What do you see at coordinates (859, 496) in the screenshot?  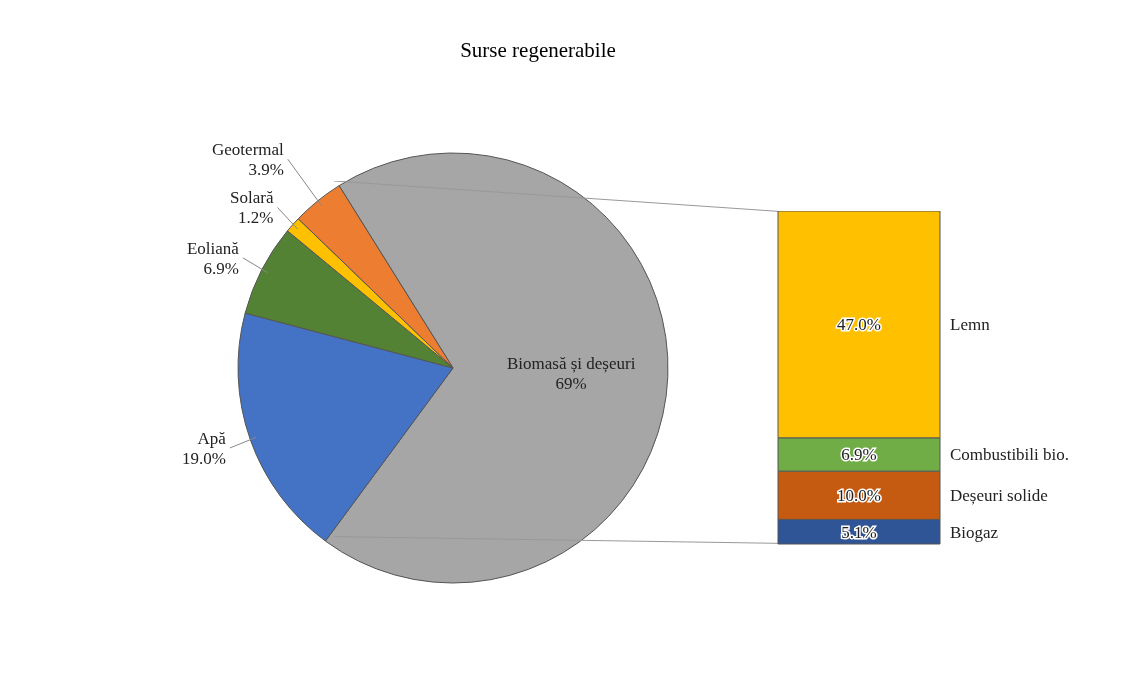 I see `data-label: 10.0%` at bounding box center [859, 496].